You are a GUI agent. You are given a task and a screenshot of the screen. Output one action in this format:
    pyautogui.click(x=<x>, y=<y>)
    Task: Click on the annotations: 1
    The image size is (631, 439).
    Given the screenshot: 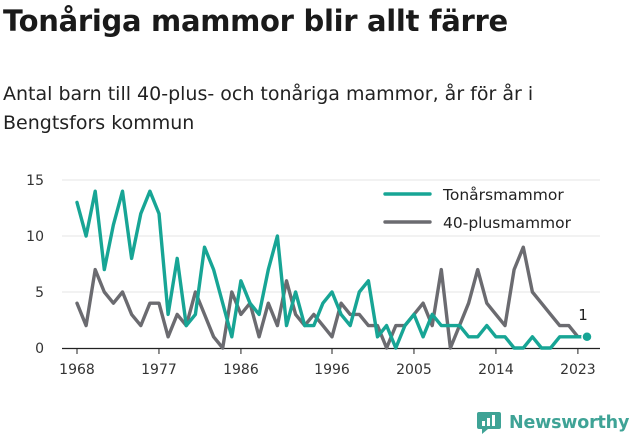 What is the action you would take?
    pyautogui.click(x=585, y=324)
    